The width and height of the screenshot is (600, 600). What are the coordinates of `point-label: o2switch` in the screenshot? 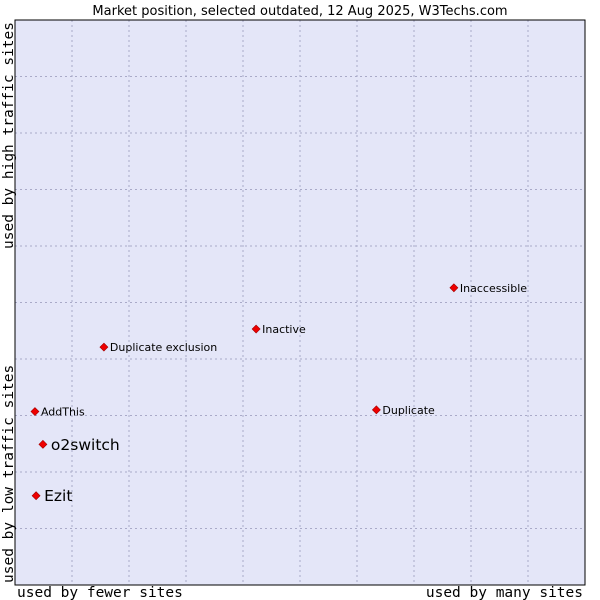 It's located at (85, 445).